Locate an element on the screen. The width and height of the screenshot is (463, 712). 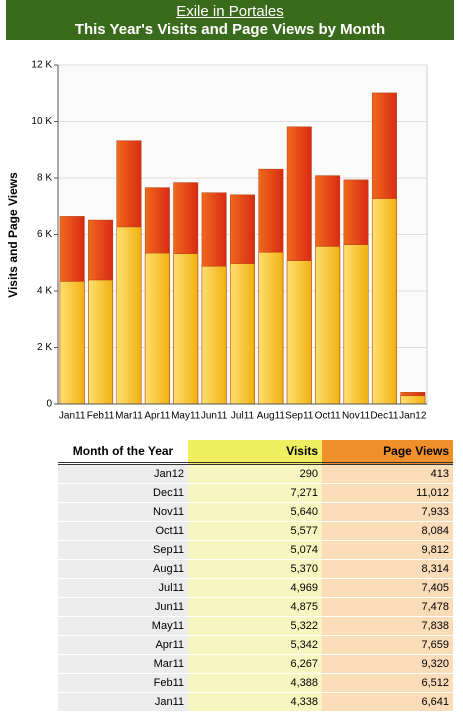
header-row: Month of the Year Visits Page Views is located at coordinates (255, 452).